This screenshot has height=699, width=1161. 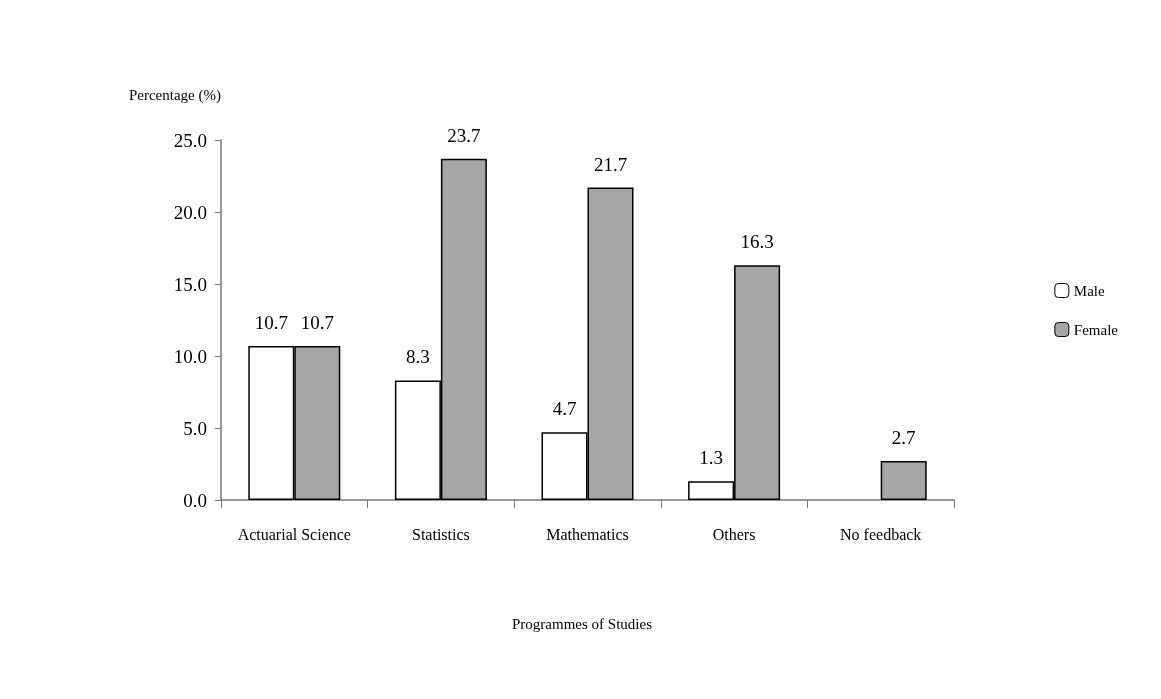 What do you see at coordinates (734, 534) in the screenshot?
I see `x-tick-label: Others` at bounding box center [734, 534].